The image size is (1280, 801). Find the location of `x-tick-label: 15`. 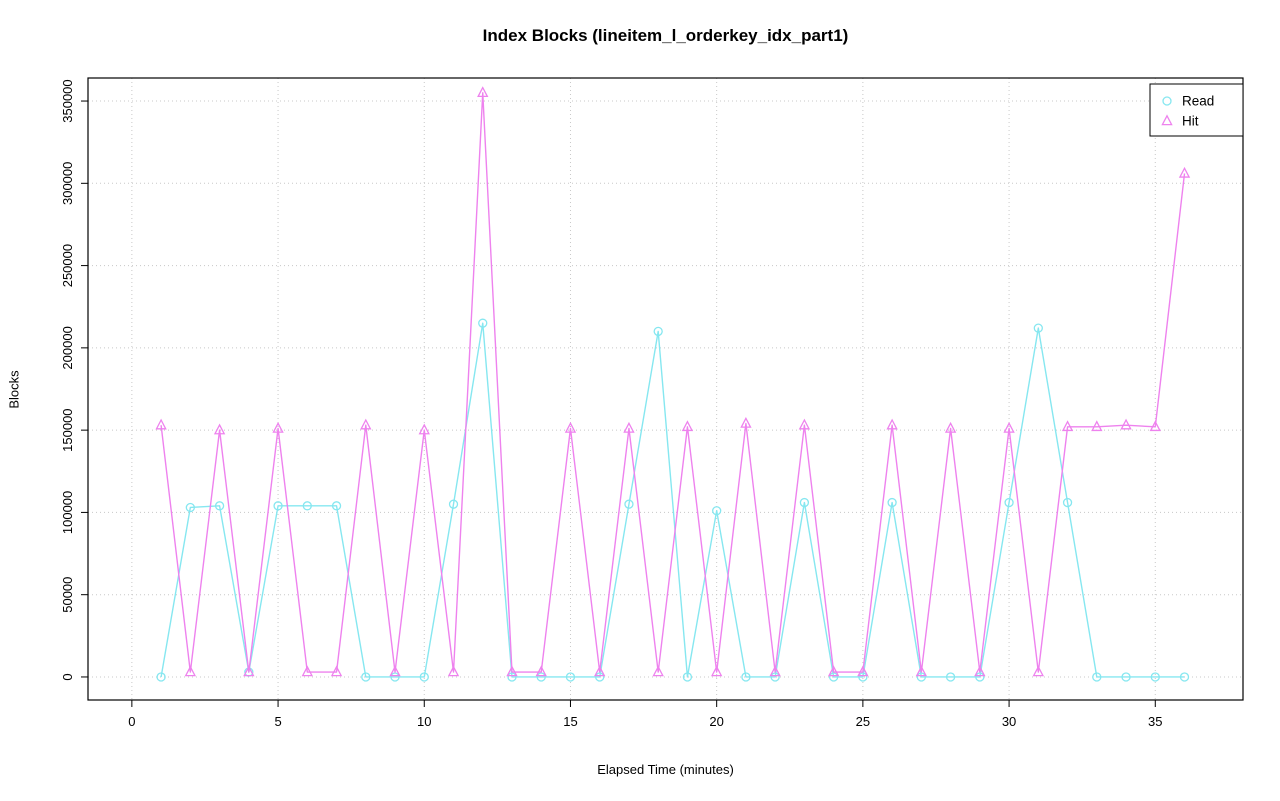

x-tick-label: 15 is located at coordinates (570, 721).